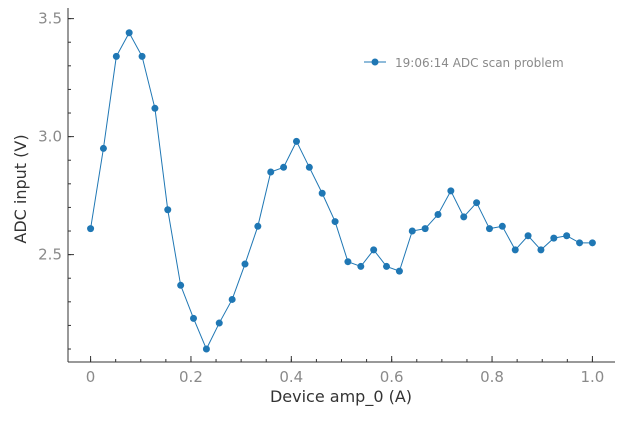  Describe the element at coordinates (375, 62) in the screenshot. I see `legend-marker-swatch` at that location.